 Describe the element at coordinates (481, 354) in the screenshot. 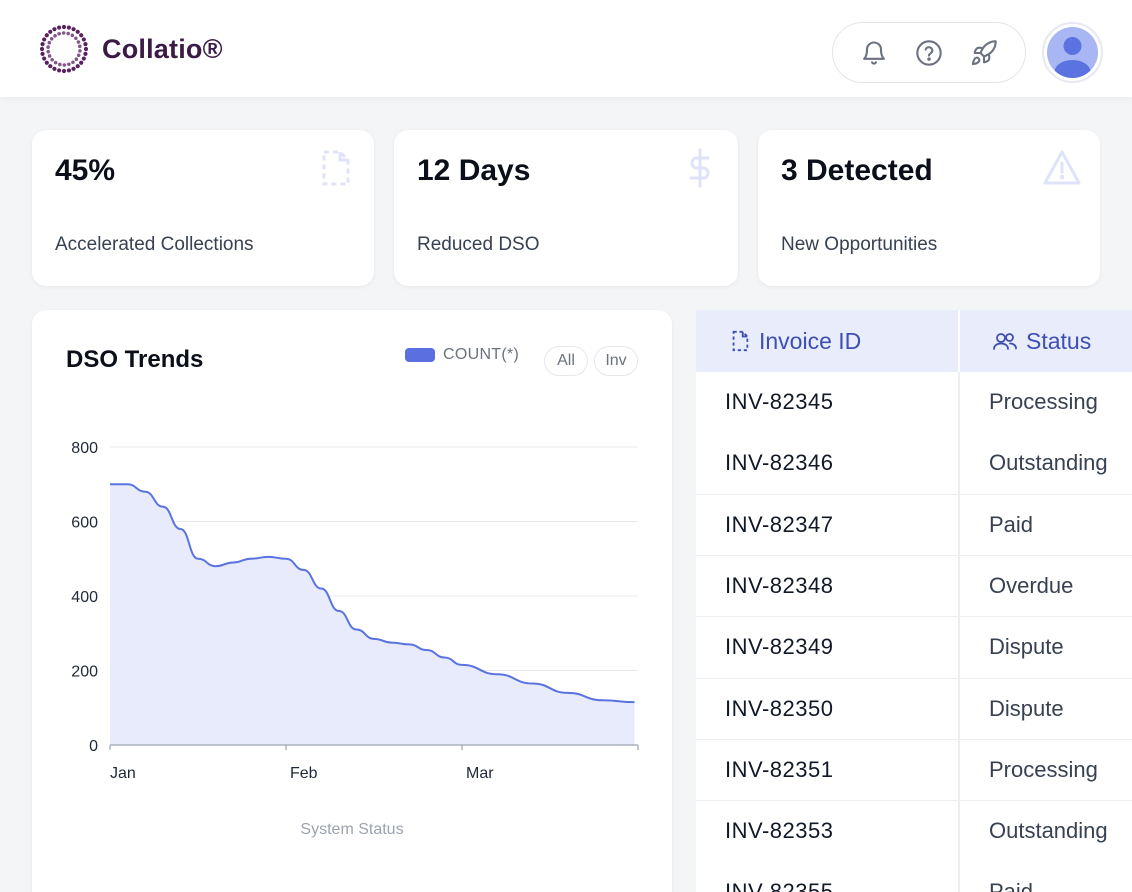

I see `legend-label: COUNT(*)` at that location.